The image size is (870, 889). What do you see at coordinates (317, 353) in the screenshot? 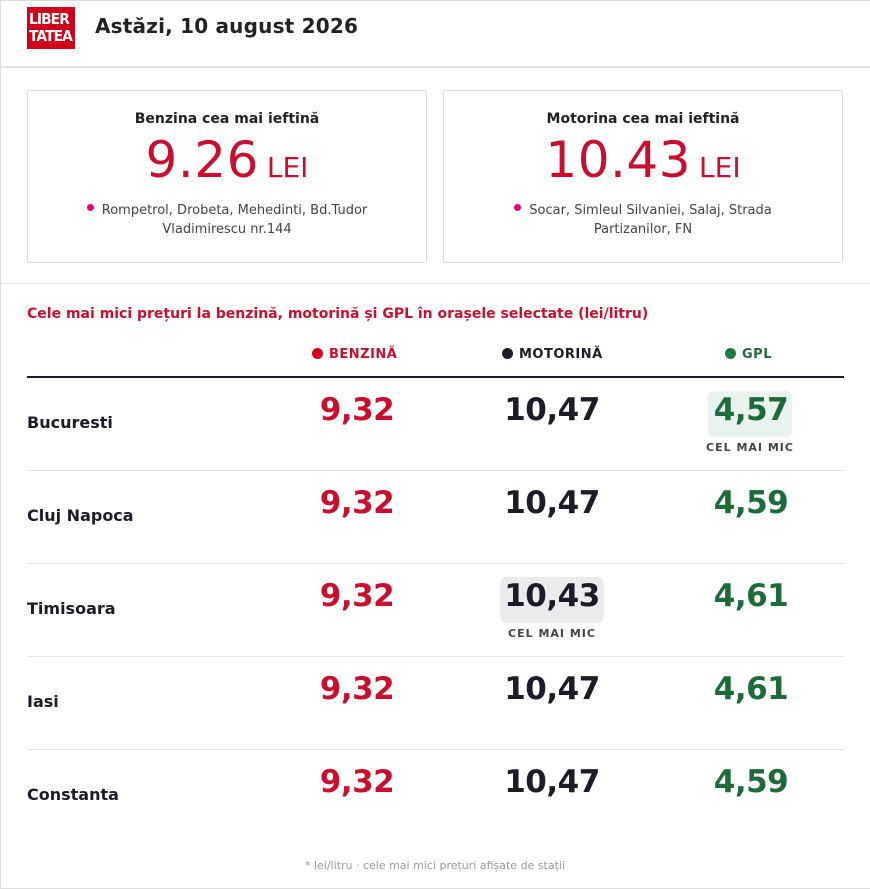
I see `red-dot-icon` at bounding box center [317, 353].